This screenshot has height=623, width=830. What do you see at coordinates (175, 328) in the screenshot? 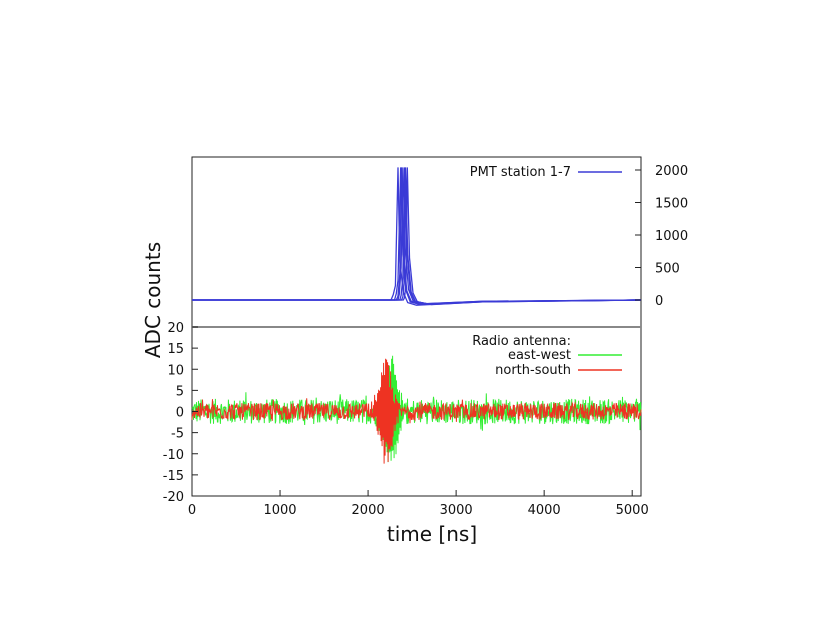
I see `bottom-y-tick-label: 20` at bounding box center [175, 328].